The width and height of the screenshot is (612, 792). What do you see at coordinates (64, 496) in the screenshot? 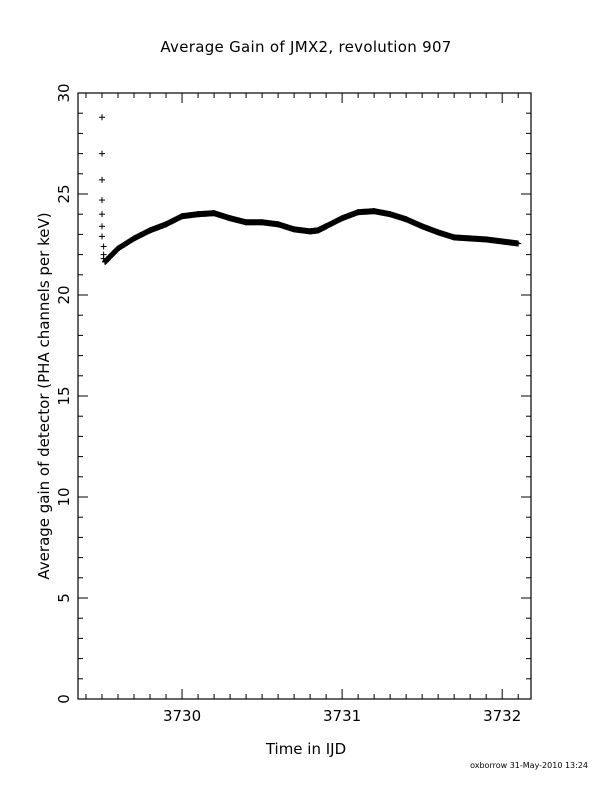
I see `y-tick-label: 10` at bounding box center [64, 496].